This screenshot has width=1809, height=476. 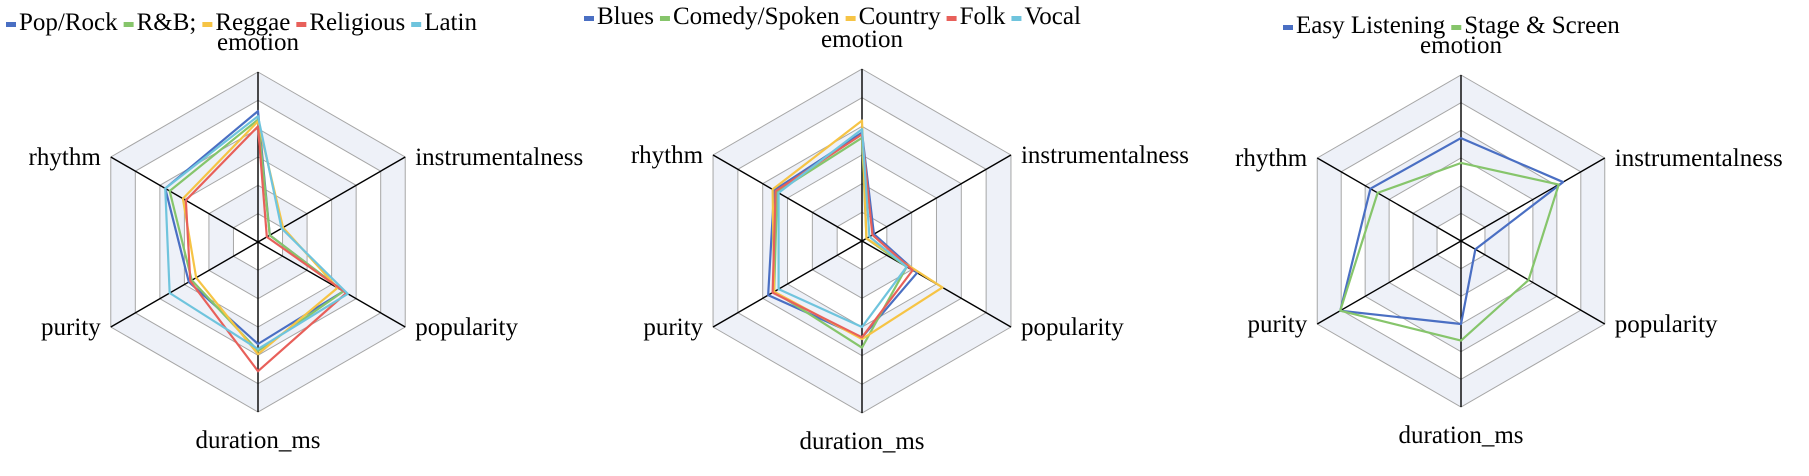 I want to click on legend-label: Country, so click(x=900, y=16).